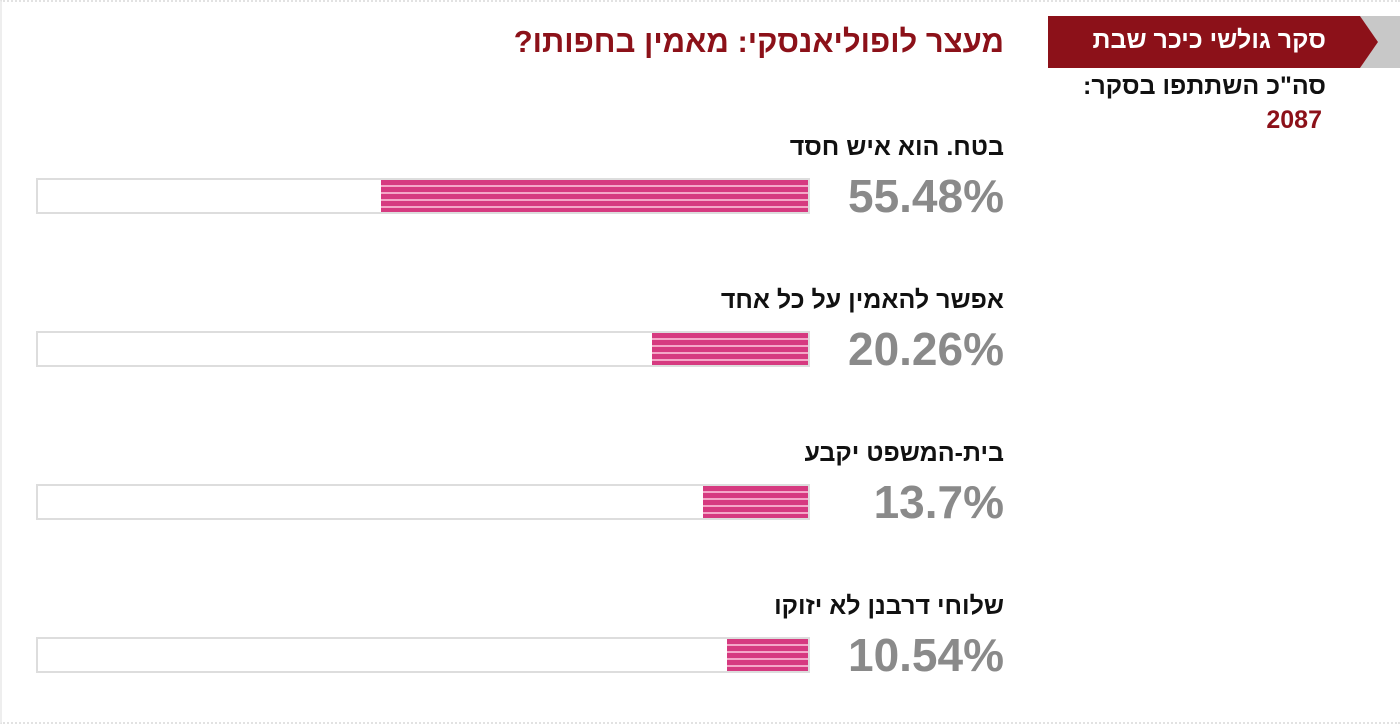  Describe the element at coordinates (925, 349) in the screenshot. I see `value-label: 20.26%` at that location.